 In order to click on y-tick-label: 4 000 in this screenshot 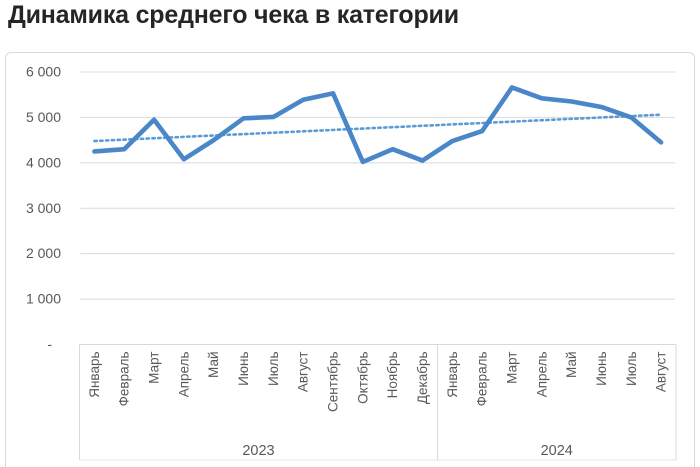, I will do `click(43, 162)`.